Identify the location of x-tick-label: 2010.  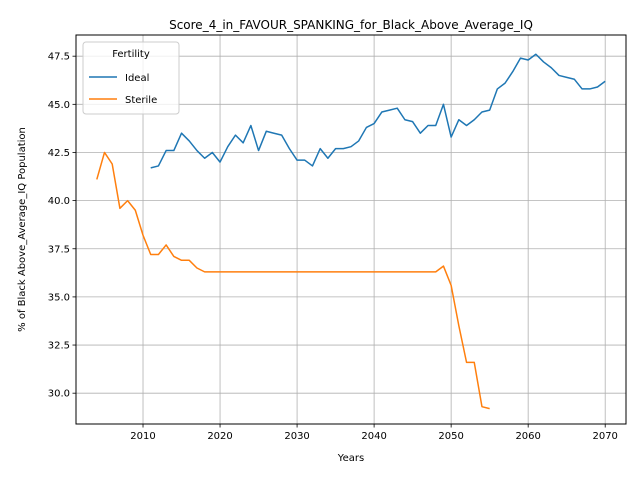
(142, 436).